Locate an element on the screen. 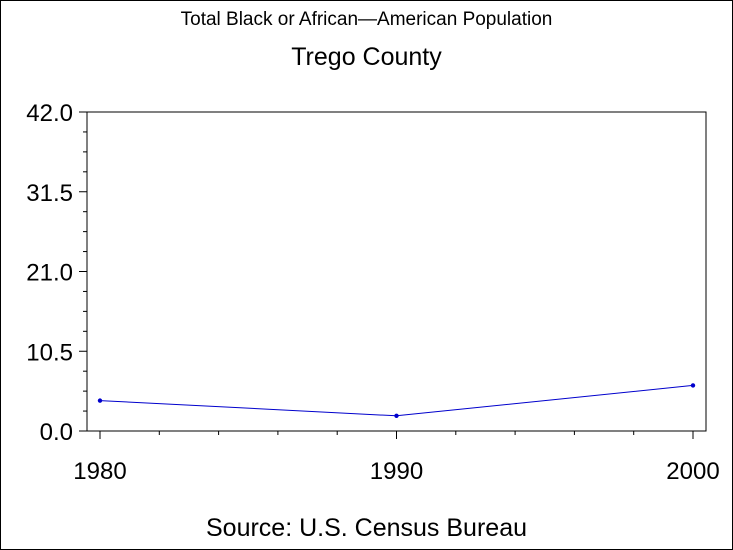 The image size is (733, 550). y-tick-label: 10.5 is located at coordinates (49, 352).